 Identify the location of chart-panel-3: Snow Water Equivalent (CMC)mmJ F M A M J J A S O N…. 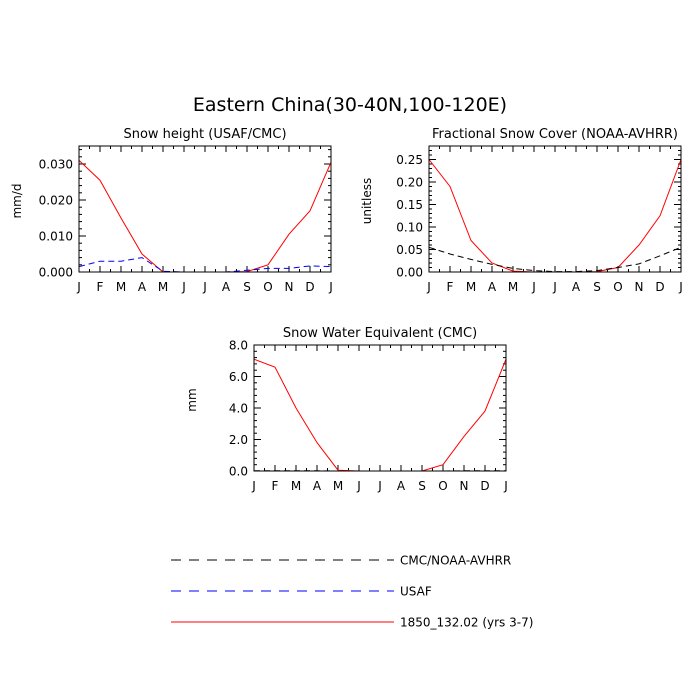
(346, 409).